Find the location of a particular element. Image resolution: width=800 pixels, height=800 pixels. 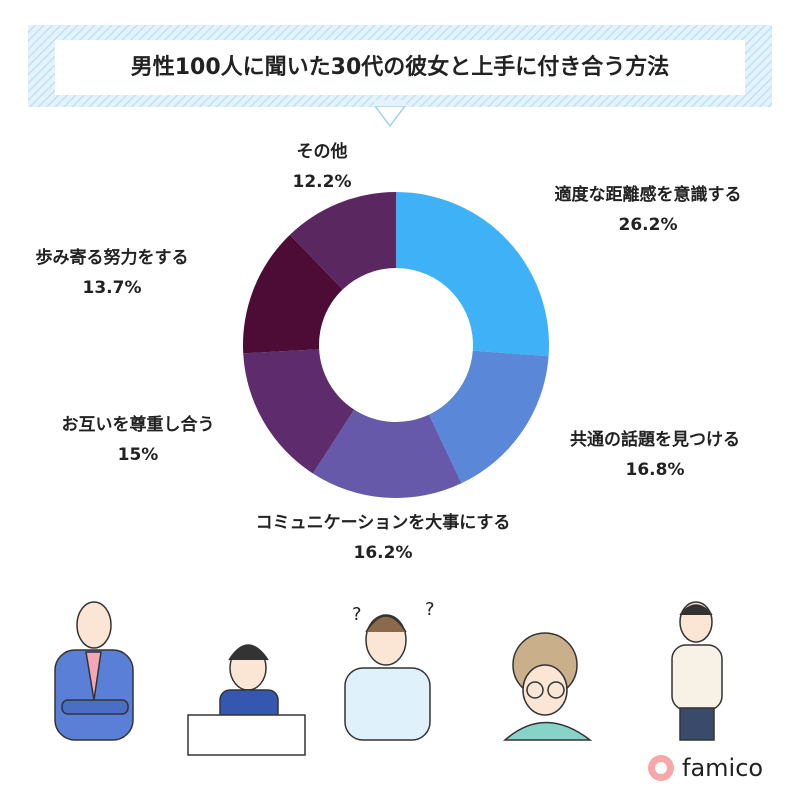

donut is located at coordinates (396, 345).